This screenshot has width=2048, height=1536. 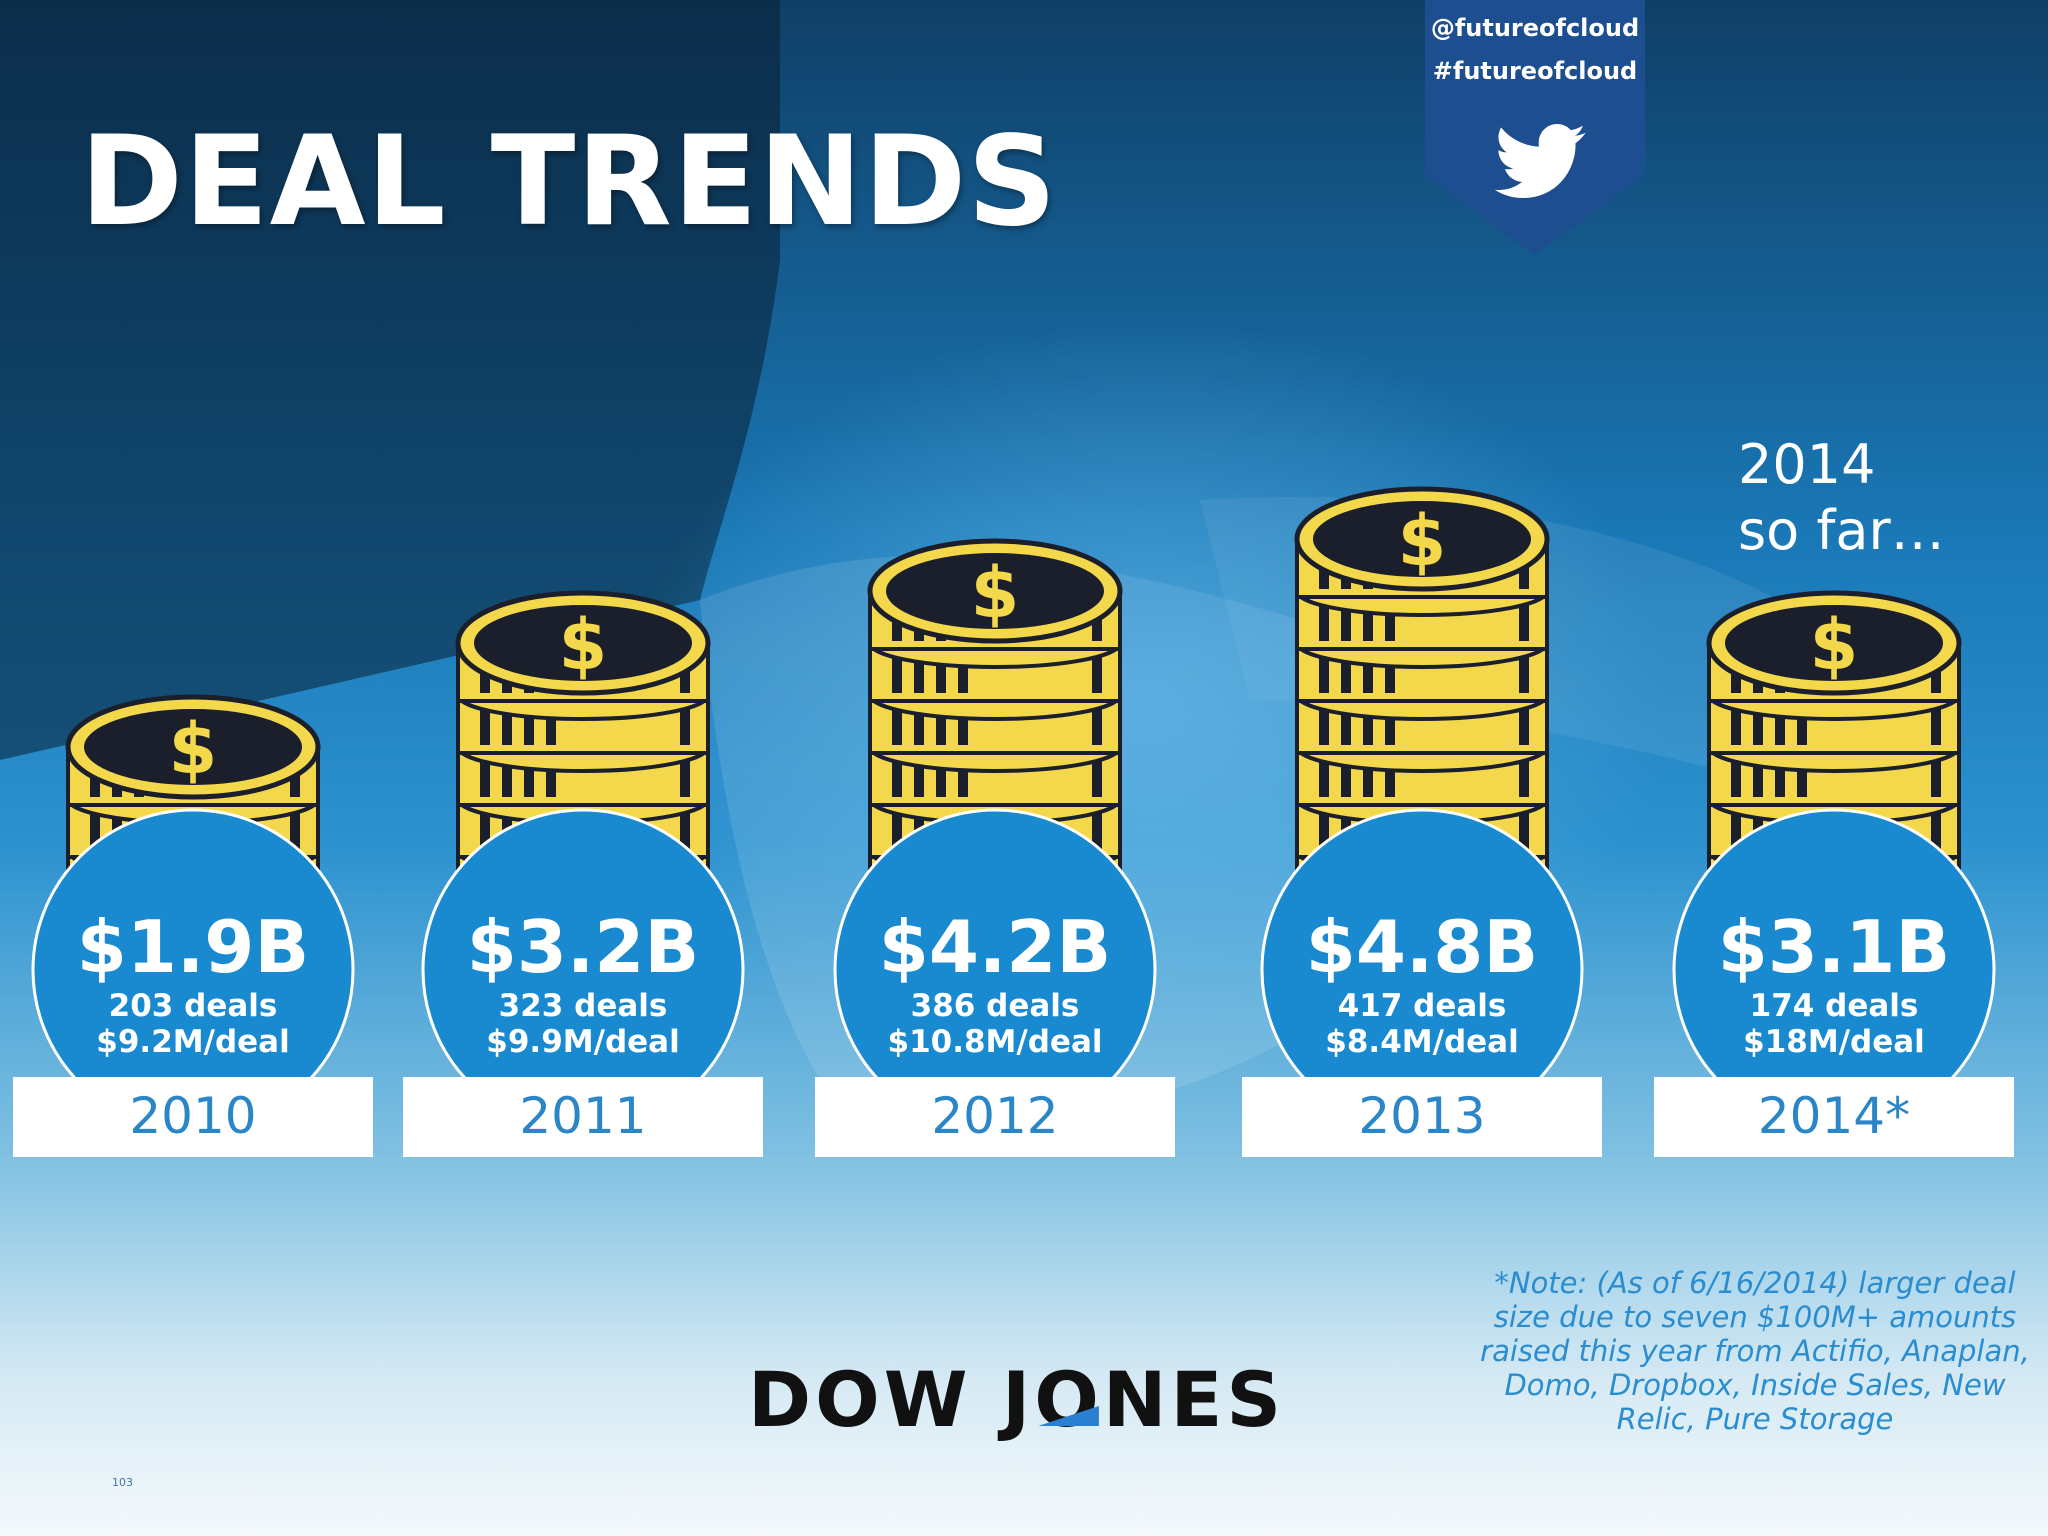 What do you see at coordinates (569, 182) in the screenshot?
I see `slide-title: DEAL TRENDS` at bounding box center [569, 182].